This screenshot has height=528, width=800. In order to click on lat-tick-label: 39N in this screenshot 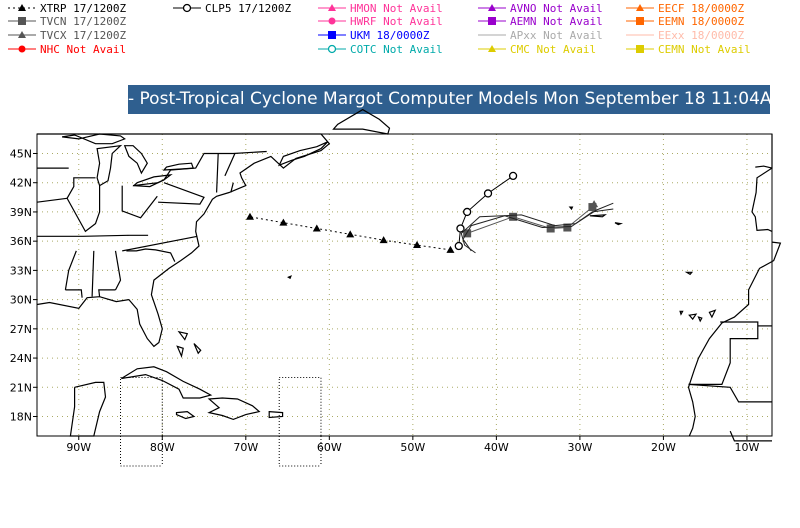, I will do `click(21, 212)`.